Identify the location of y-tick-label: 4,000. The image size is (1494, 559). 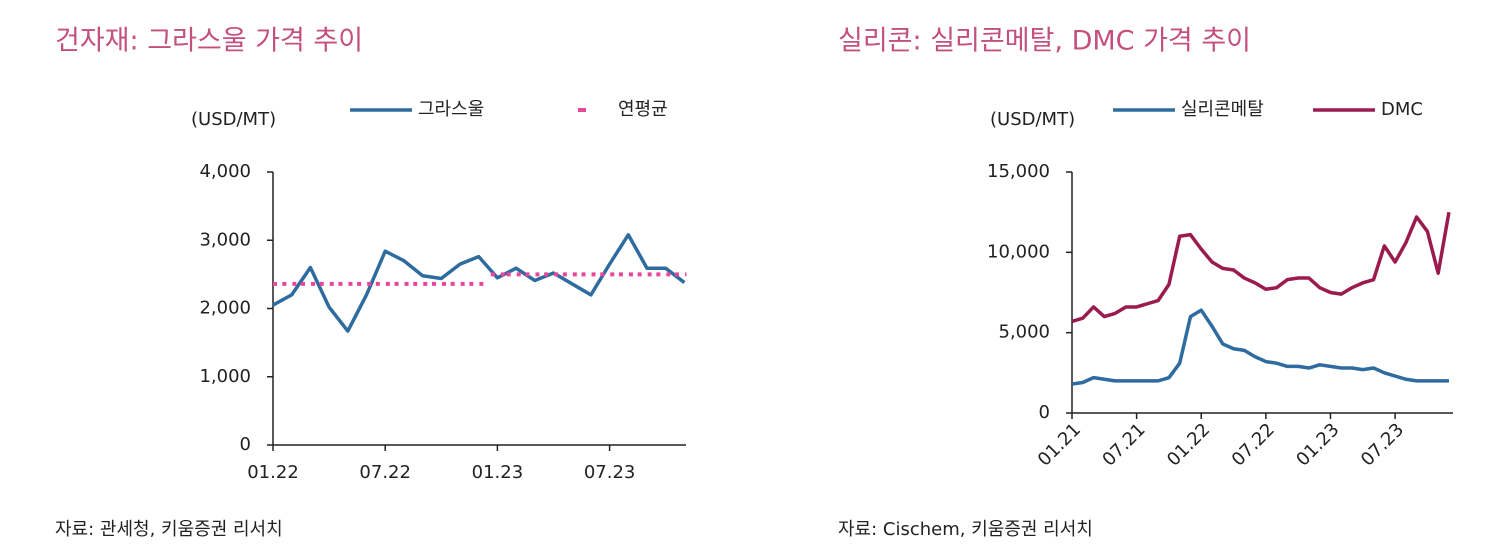
(225, 171).